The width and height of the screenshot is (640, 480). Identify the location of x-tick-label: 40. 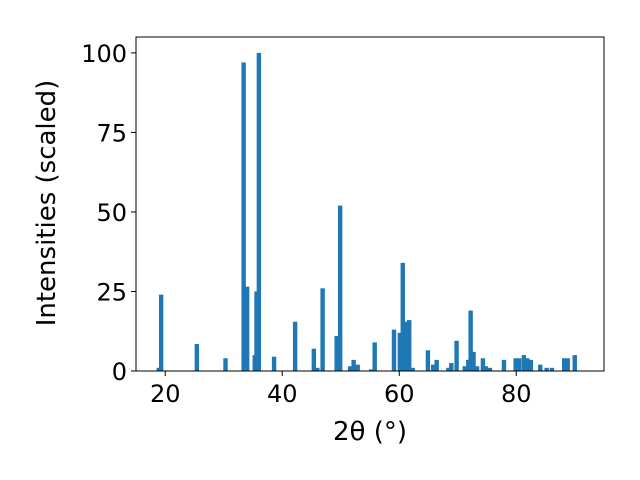
(282, 394).